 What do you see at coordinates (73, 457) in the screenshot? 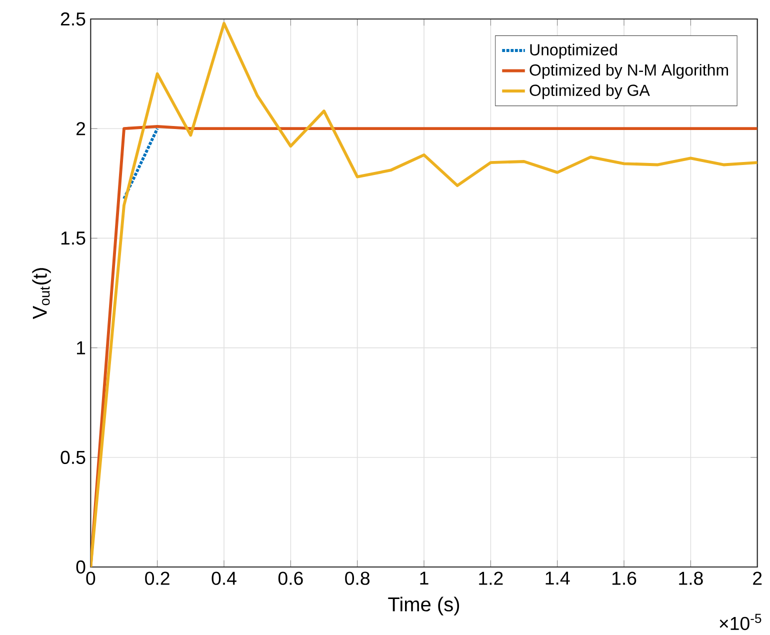
I see `y-tick-label: 0.5` at bounding box center [73, 457].